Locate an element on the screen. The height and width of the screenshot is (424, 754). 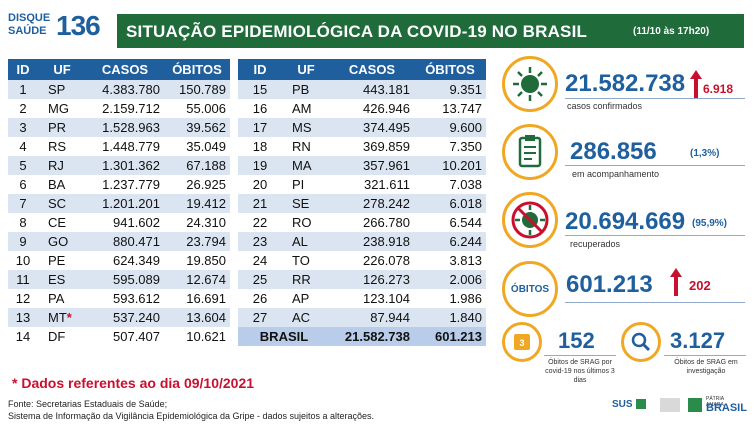
cell-uf: TO is located at coordinates (306, 260).